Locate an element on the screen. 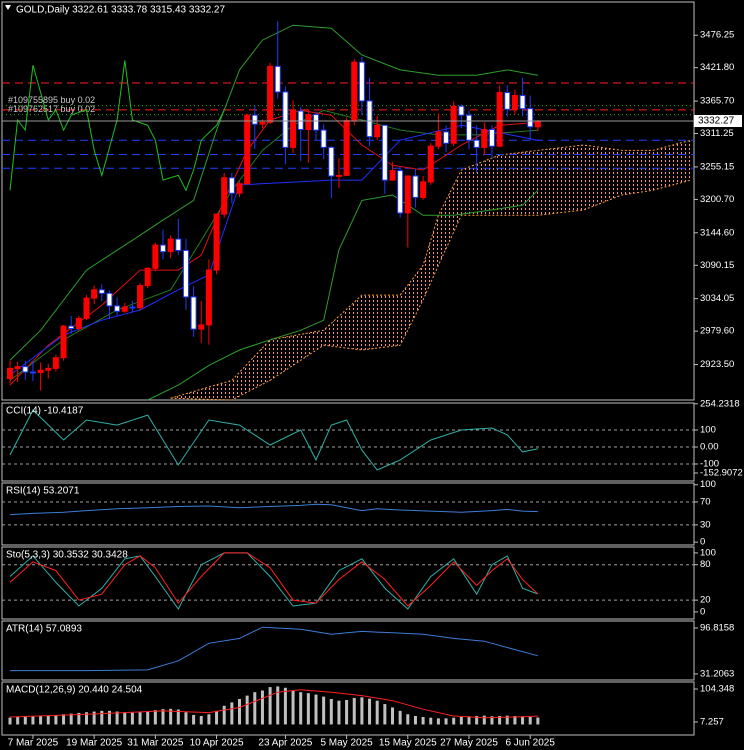  x-tick-label: 15 May 2025 is located at coordinates (408, 743).